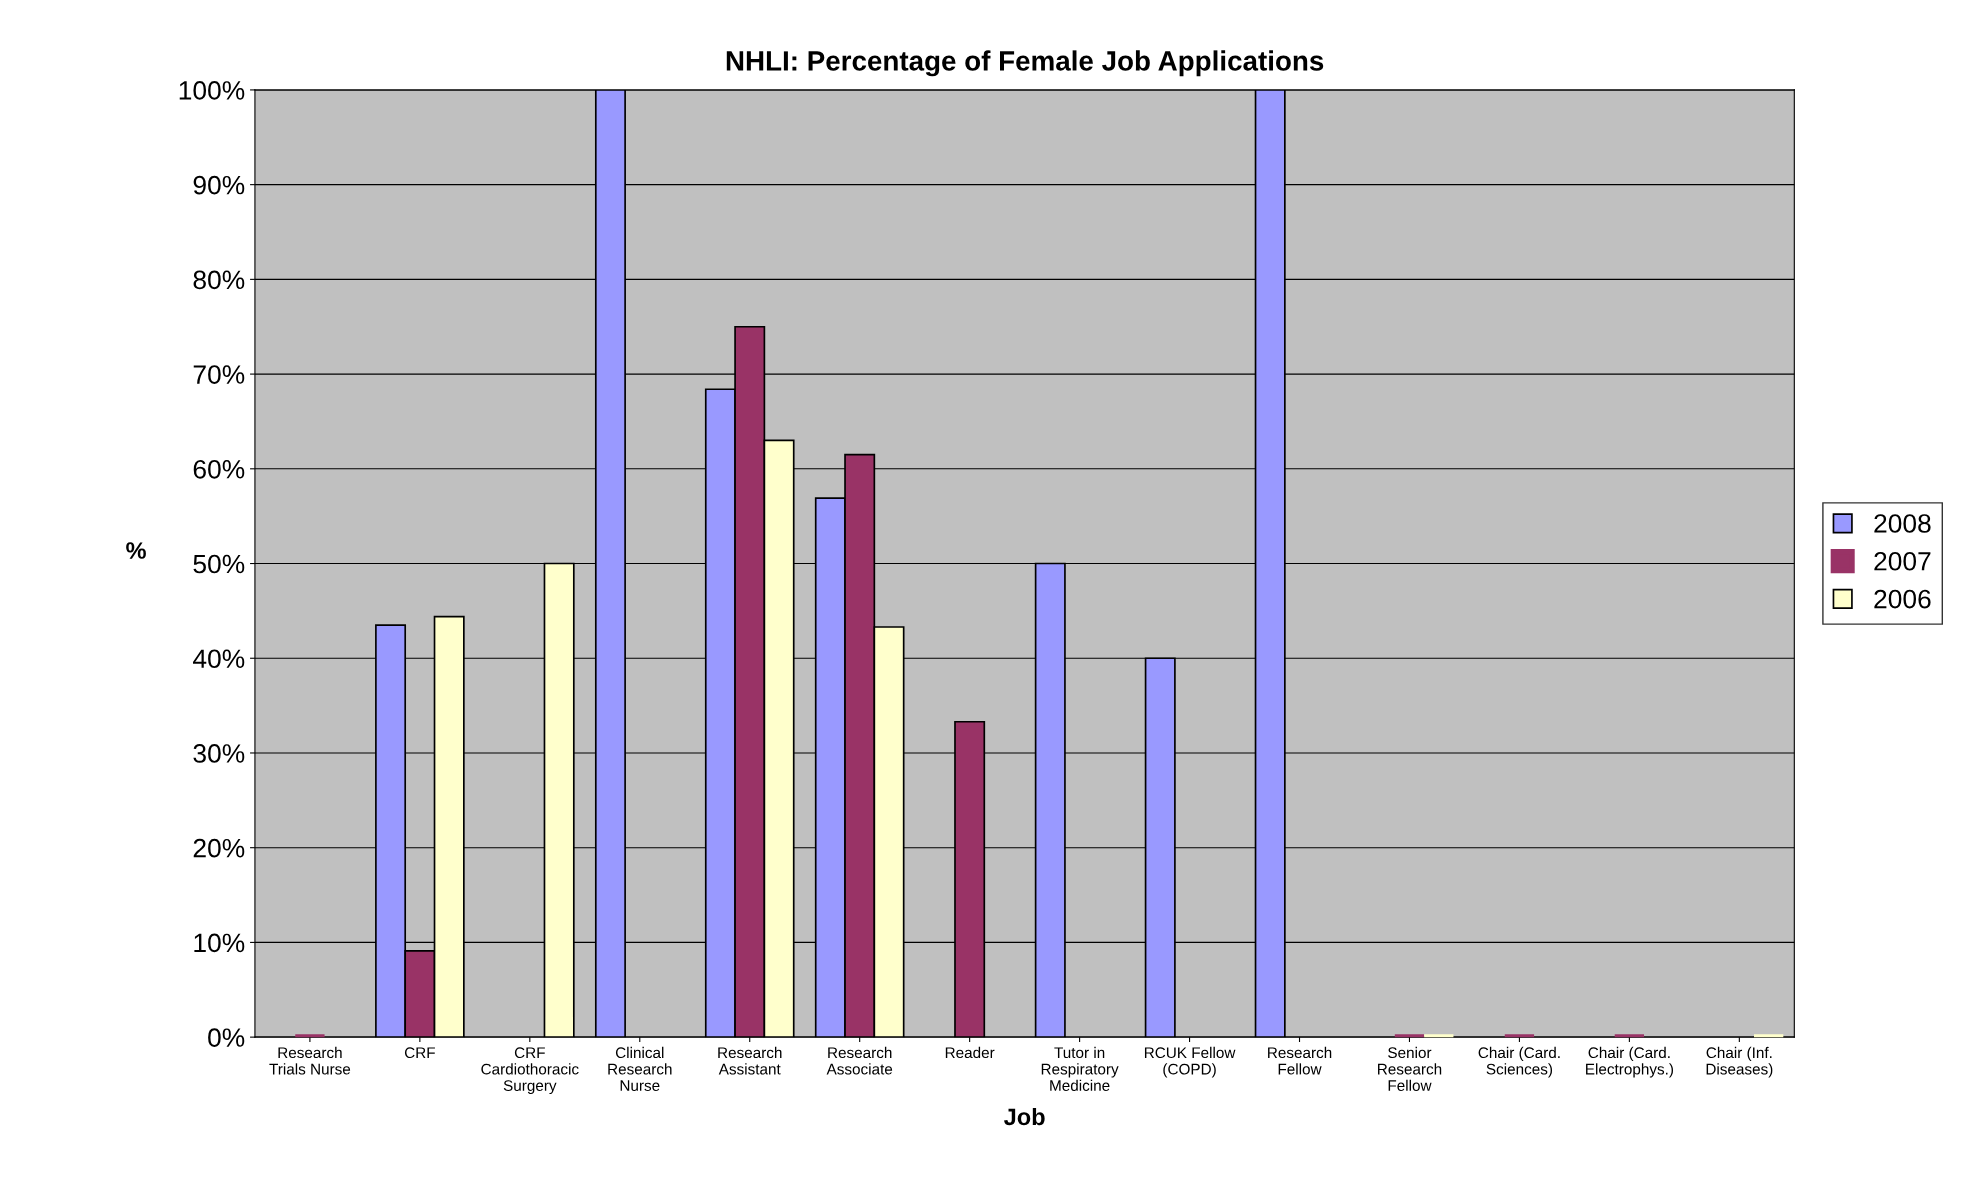 The width and height of the screenshot is (1961, 1199). I want to click on x-tick-label: Reader, so click(970, 1052).